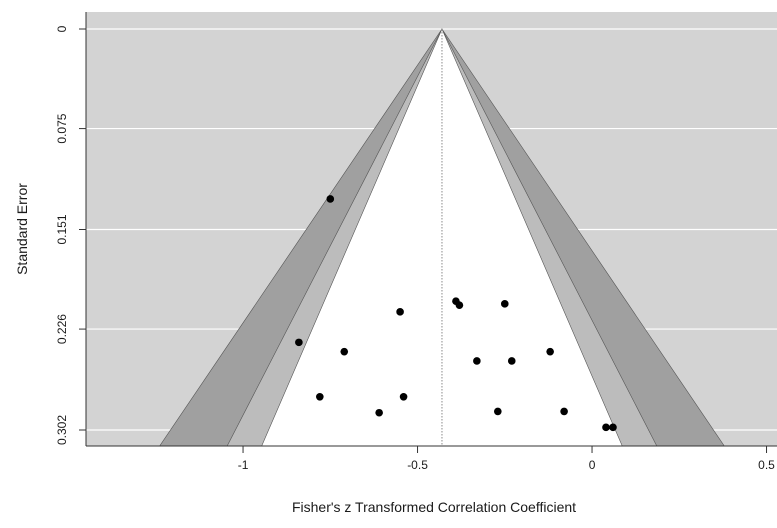  What do you see at coordinates (243, 465) in the screenshot?
I see `x-tick-label: -1` at bounding box center [243, 465].